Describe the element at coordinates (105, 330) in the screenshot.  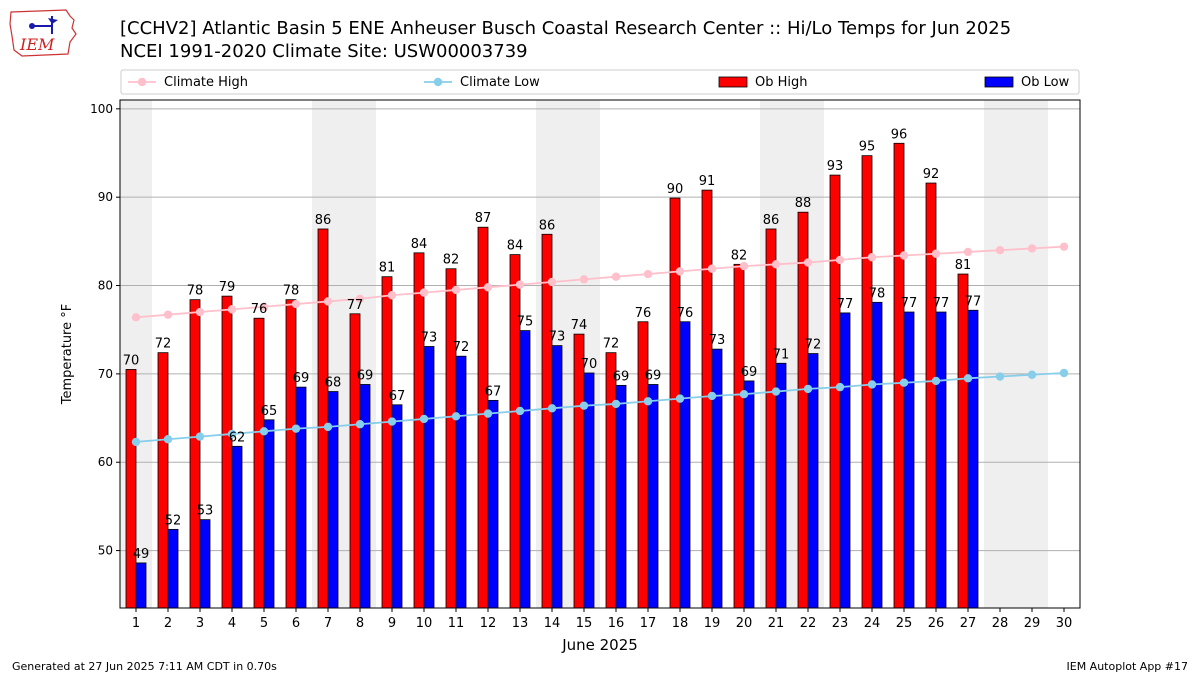
I see `y-axis: 50 60 70 80 90 100` at that location.